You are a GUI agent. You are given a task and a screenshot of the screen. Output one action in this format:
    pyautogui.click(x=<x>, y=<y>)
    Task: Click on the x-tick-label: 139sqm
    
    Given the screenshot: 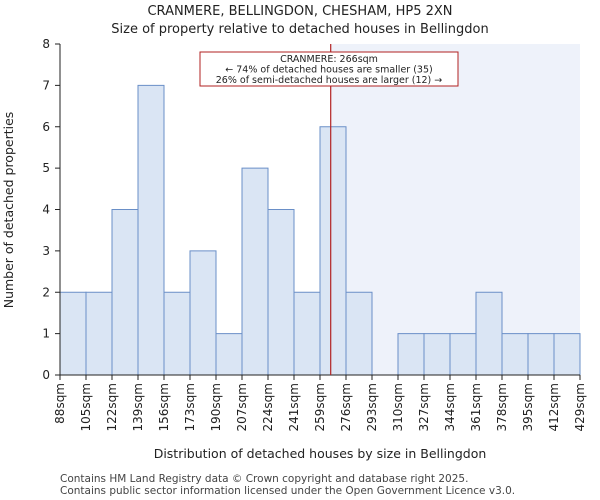 What is the action you would take?
    pyautogui.click(x=138, y=407)
    